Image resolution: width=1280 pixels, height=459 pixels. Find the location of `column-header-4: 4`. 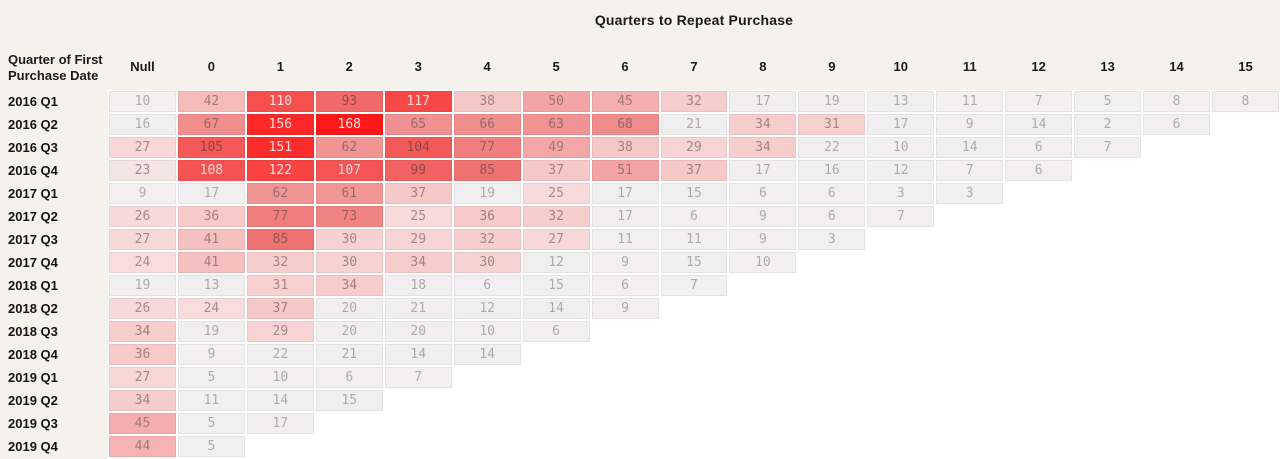

column-header-4: 4 is located at coordinates (487, 66).